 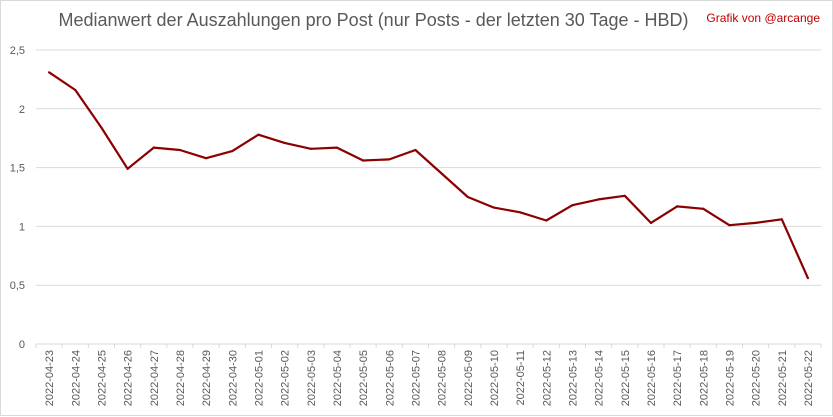 What do you see at coordinates (600, 378) in the screenshot?
I see `x-tick-label: 2022-05-14` at bounding box center [600, 378].